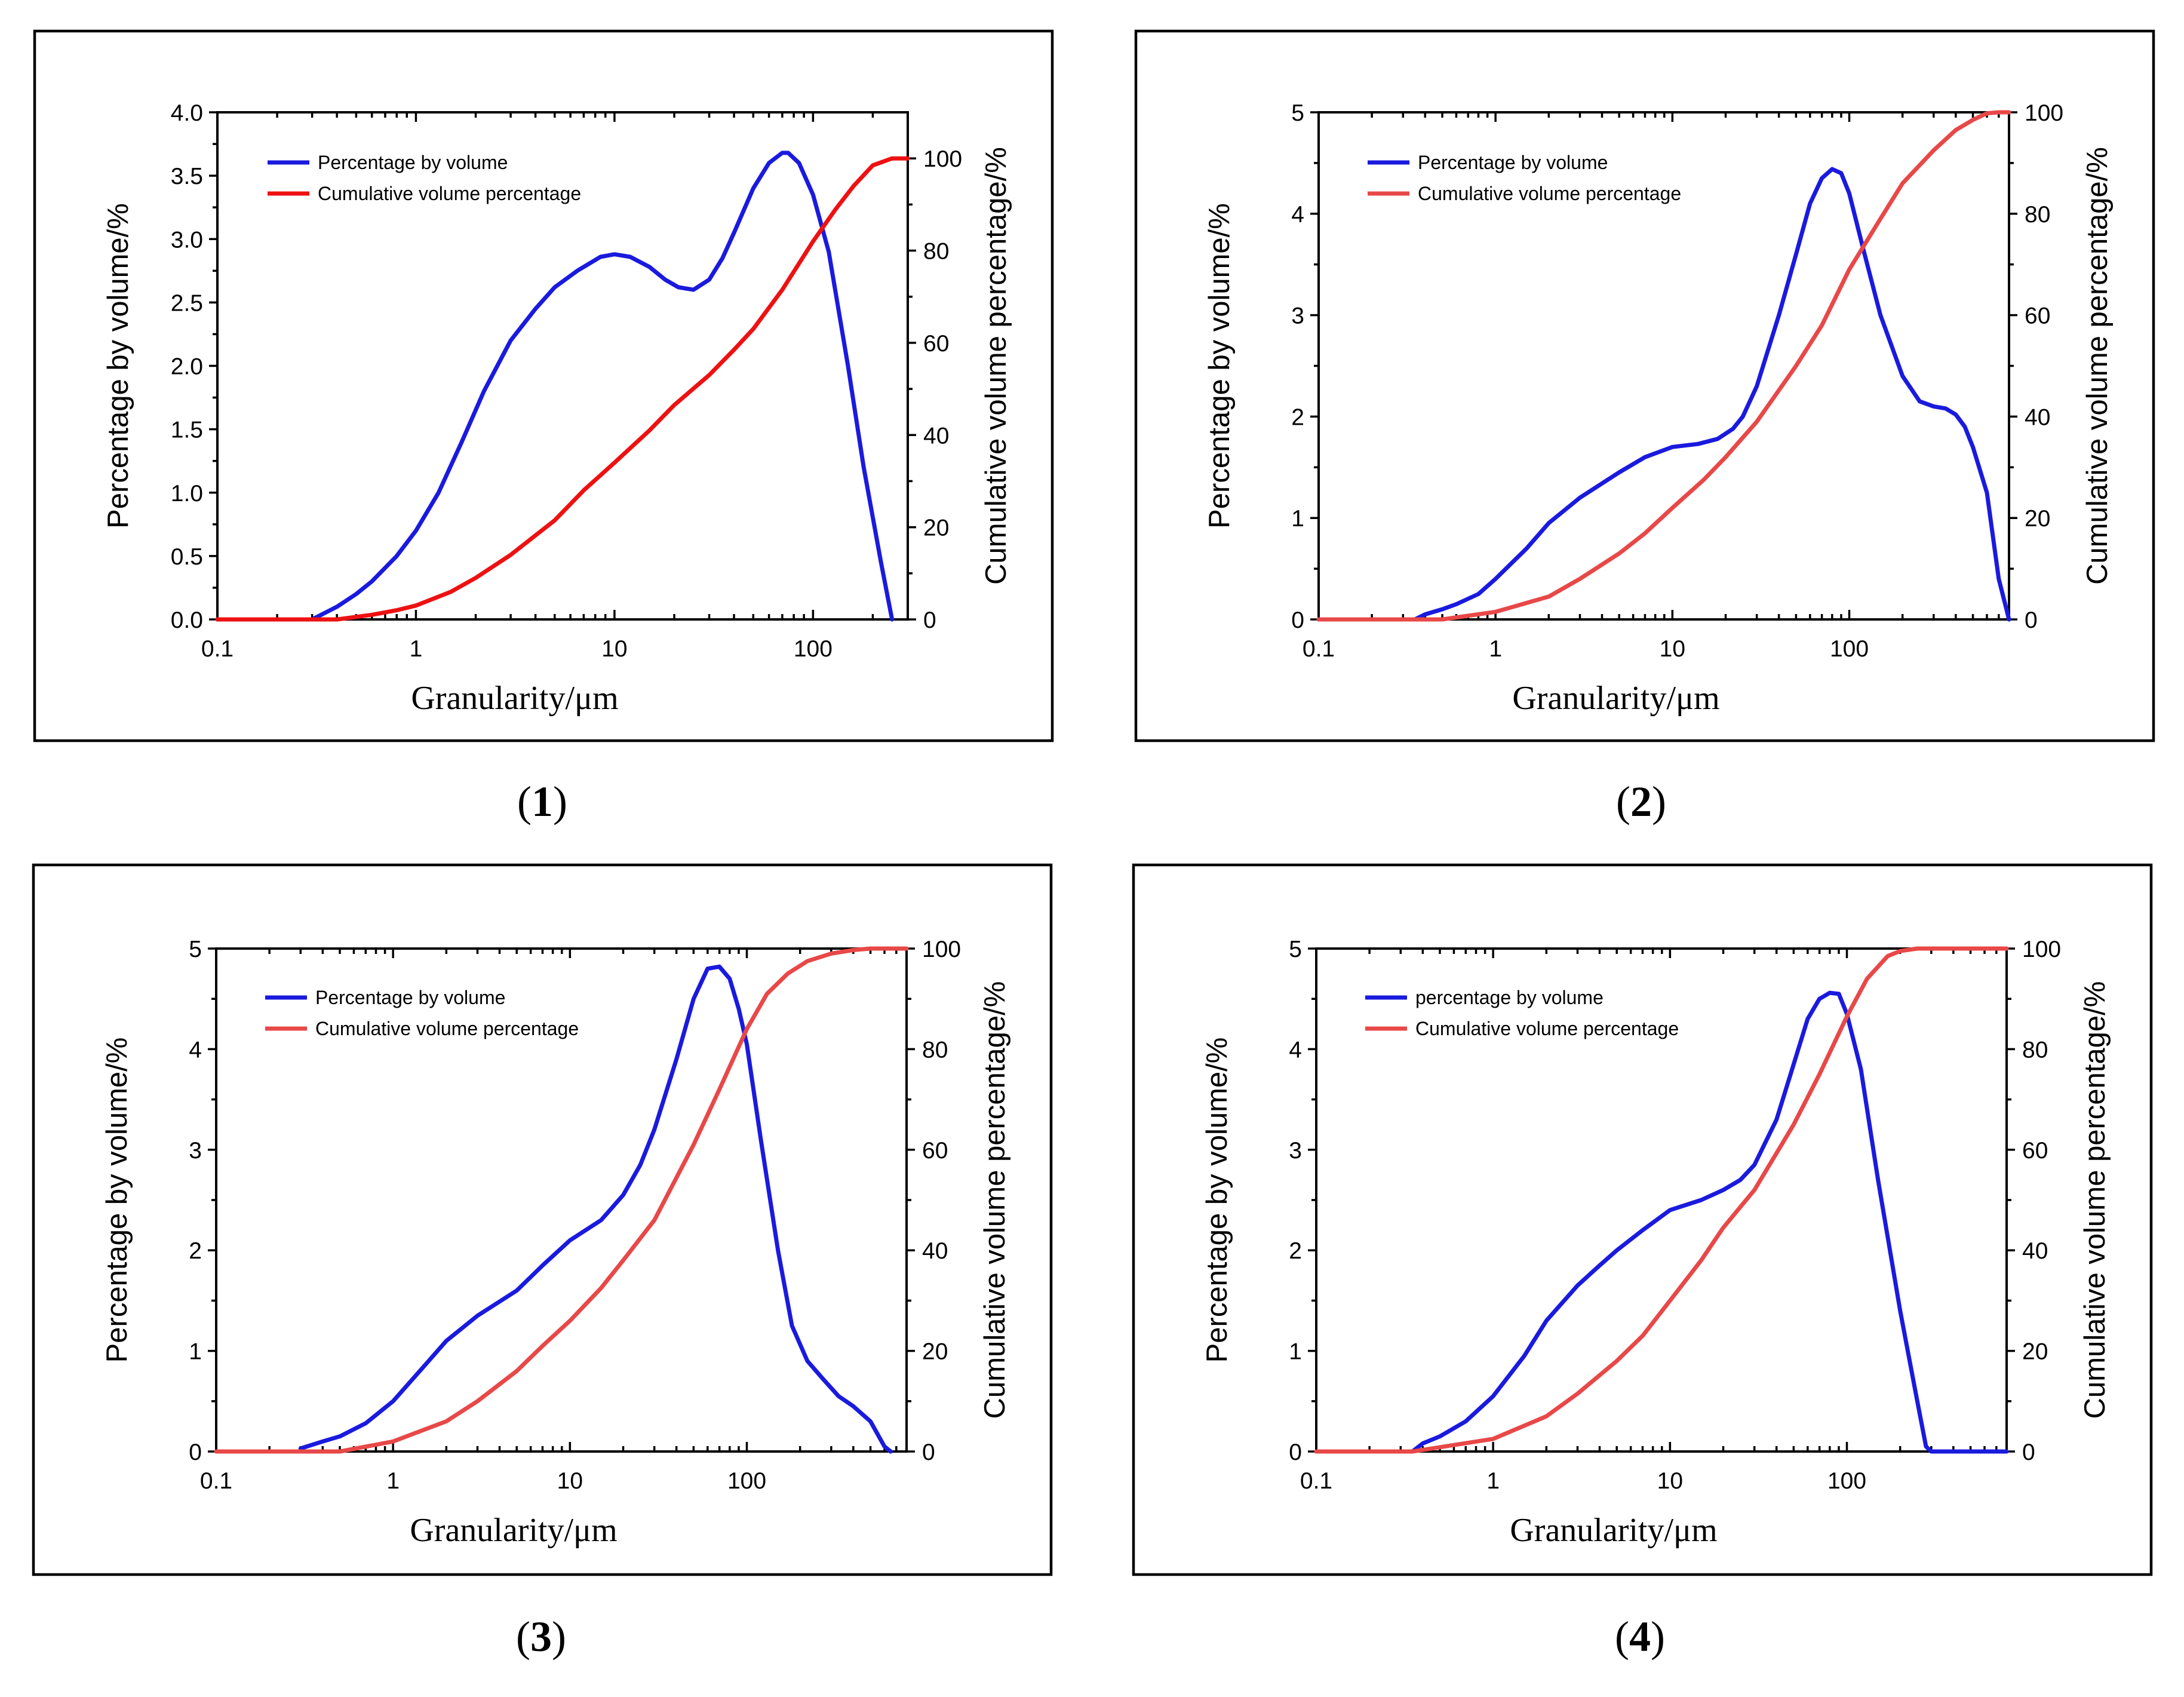  I want to click on caption-number: 1, so click(542, 802).